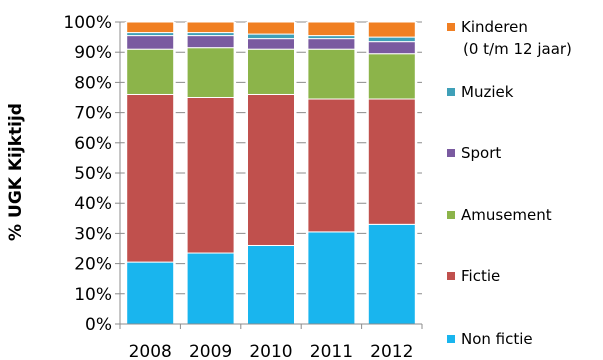  I want to click on y-tick-labels: 0% 10% 20% 30% 40% 50% 60% 70% 80% 90% 100%, so click(87, 174).